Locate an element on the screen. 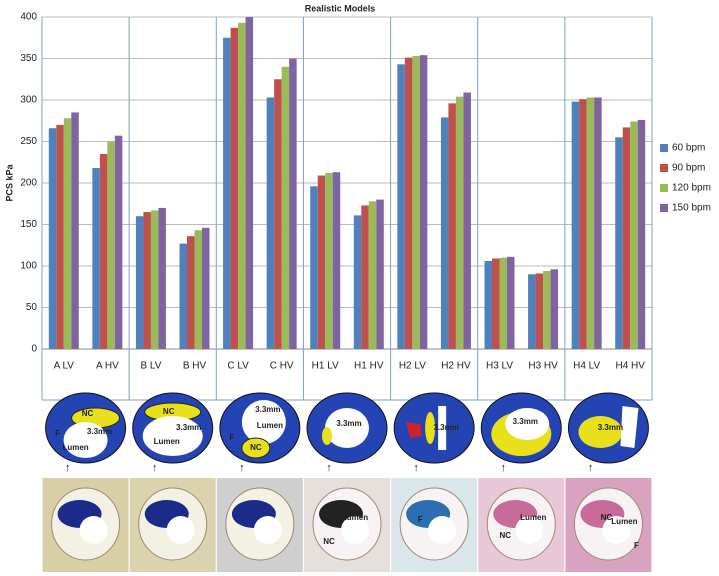 This screenshot has height=576, width=719. x-tick-label: A LV is located at coordinates (64, 366).